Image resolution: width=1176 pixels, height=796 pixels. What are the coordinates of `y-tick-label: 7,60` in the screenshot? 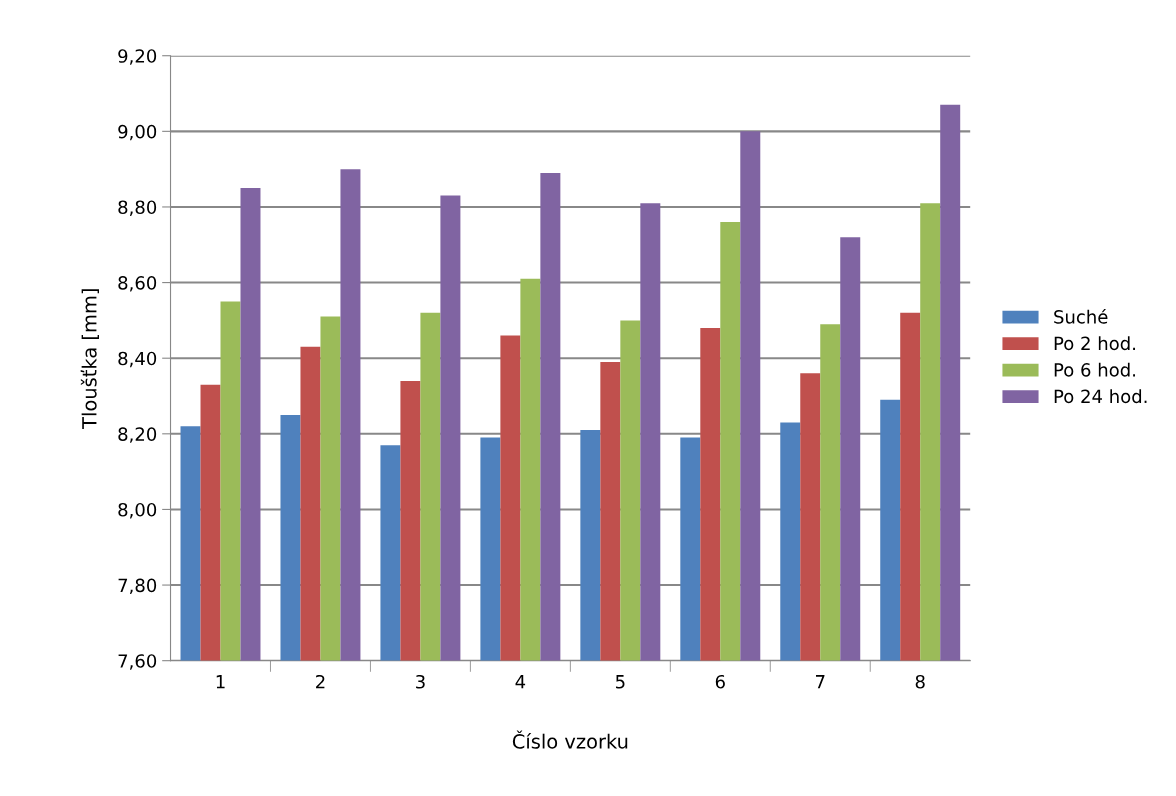 It's located at (137, 662).